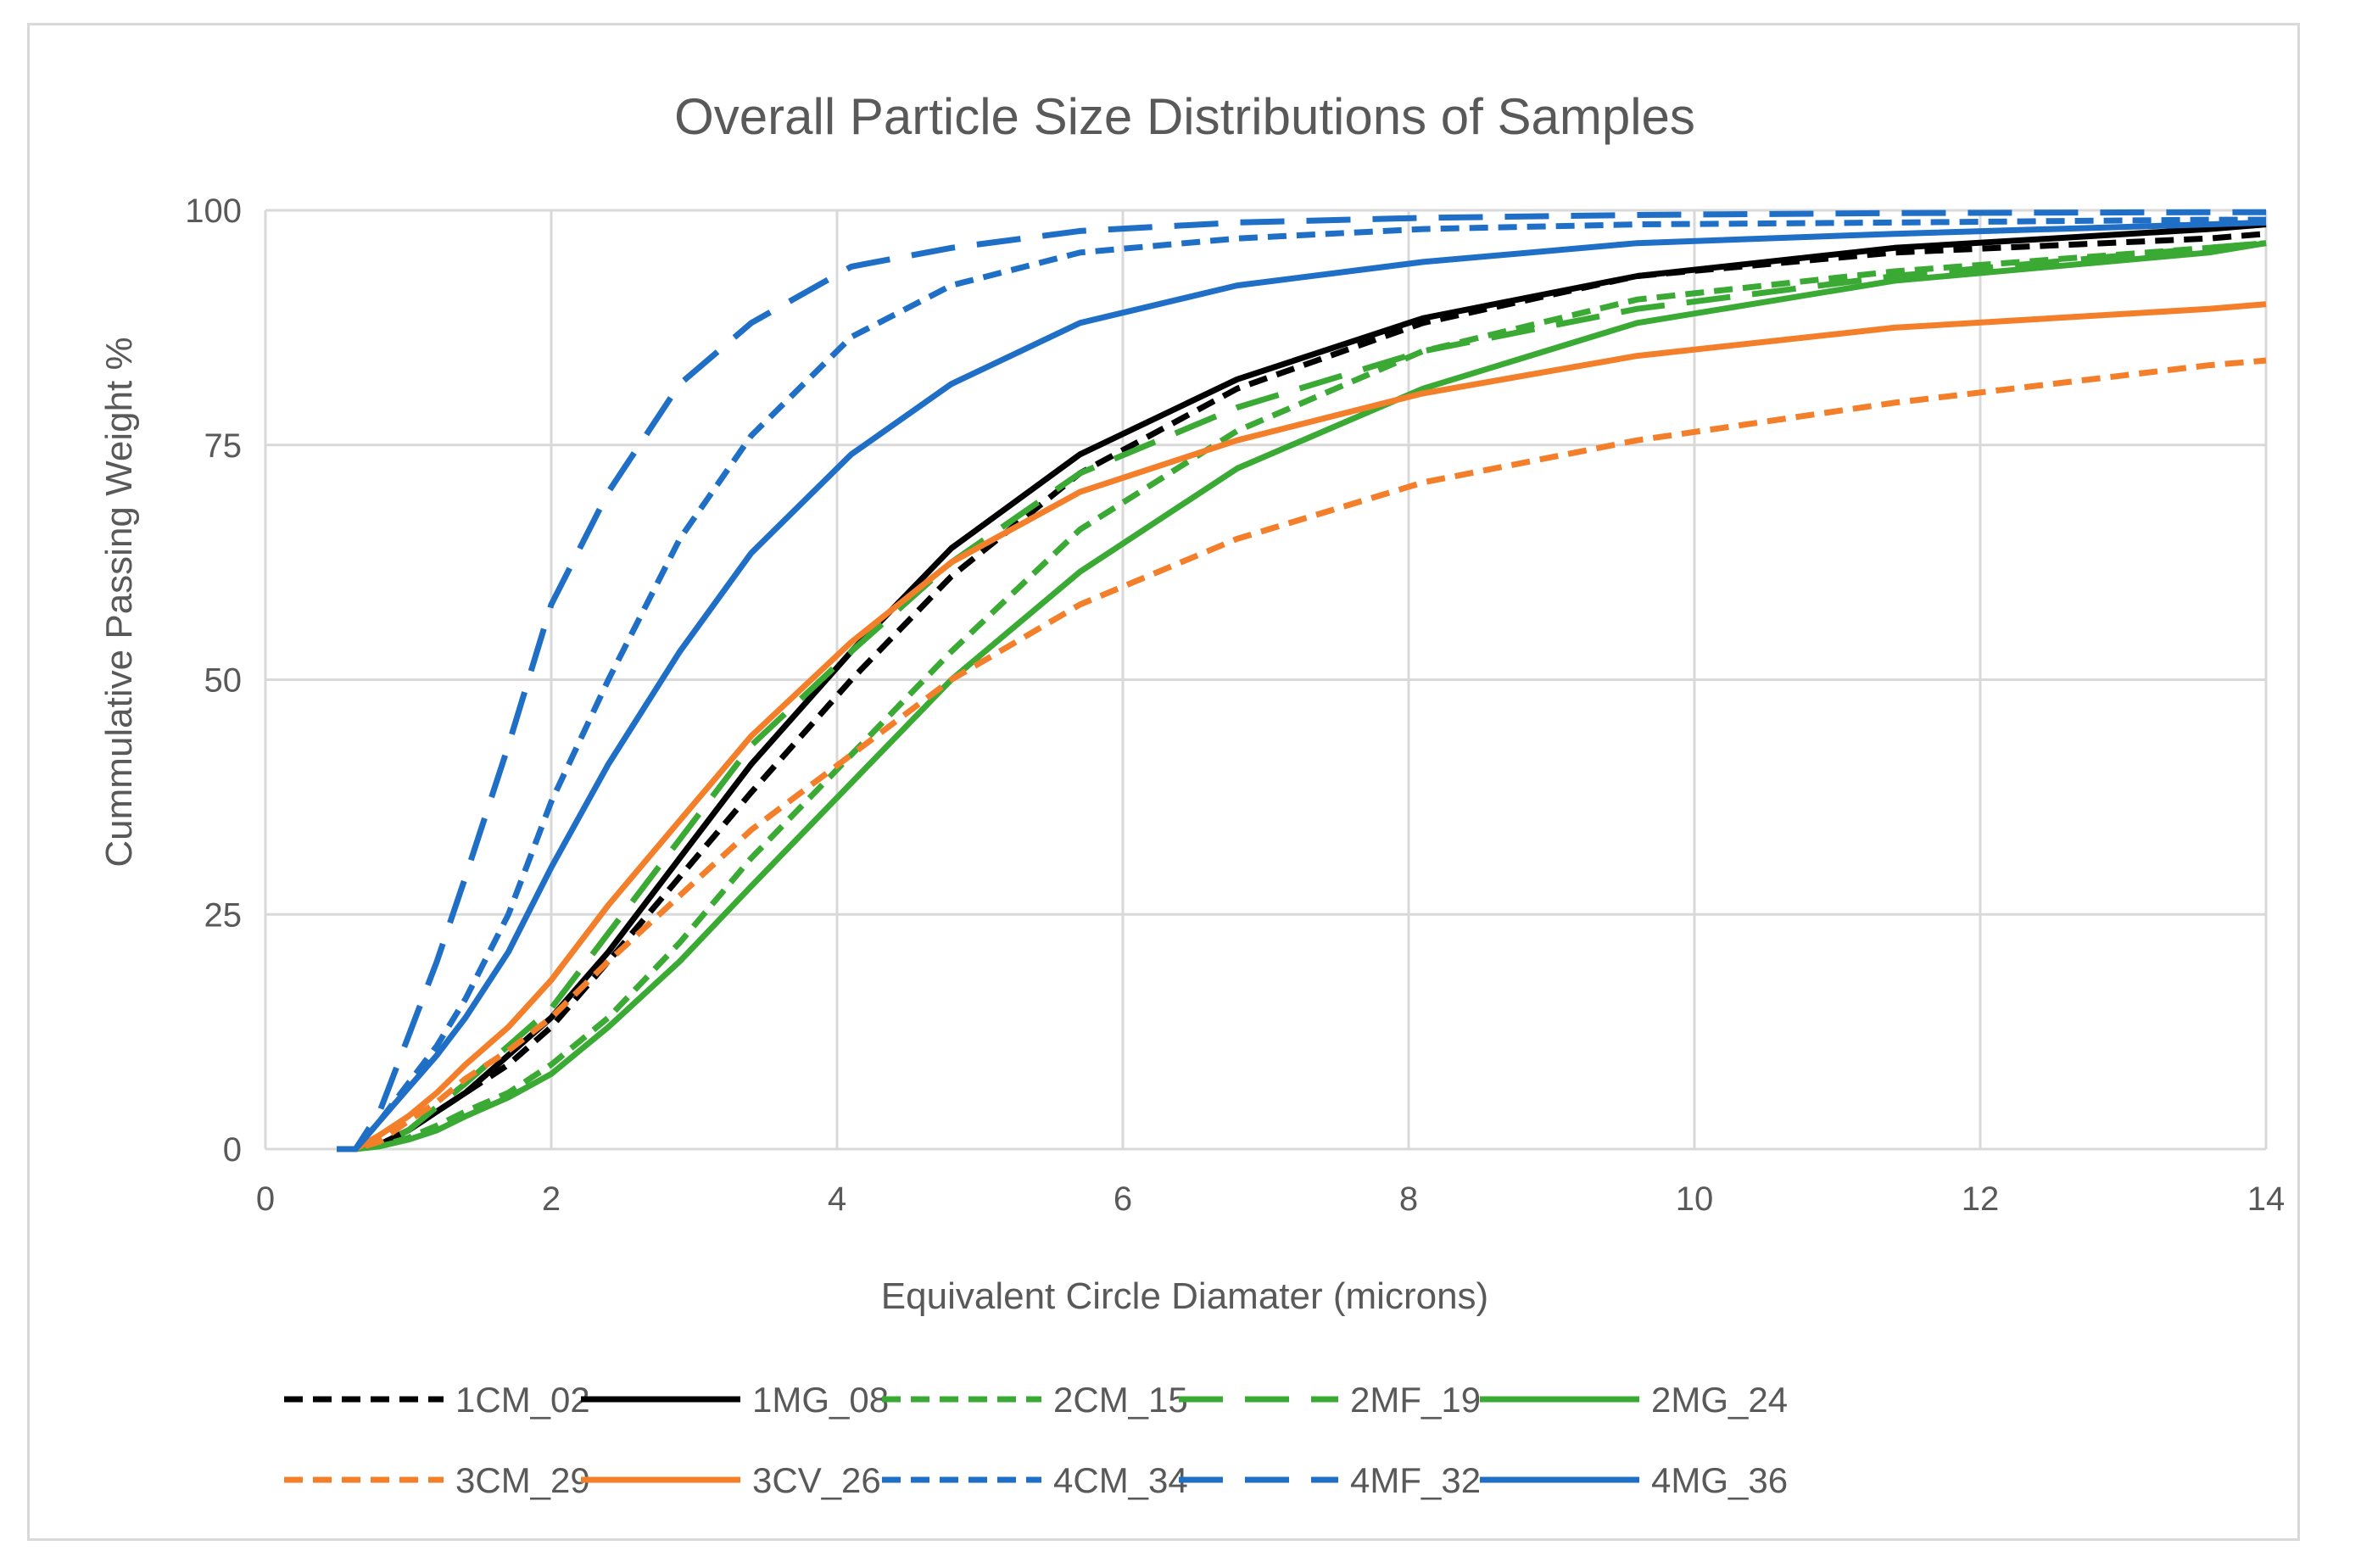 This screenshot has height=1568, width=2361. What do you see at coordinates (1415, 1400) in the screenshot?
I see `legend-label: 2MF_19` at bounding box center [1415, 1400].